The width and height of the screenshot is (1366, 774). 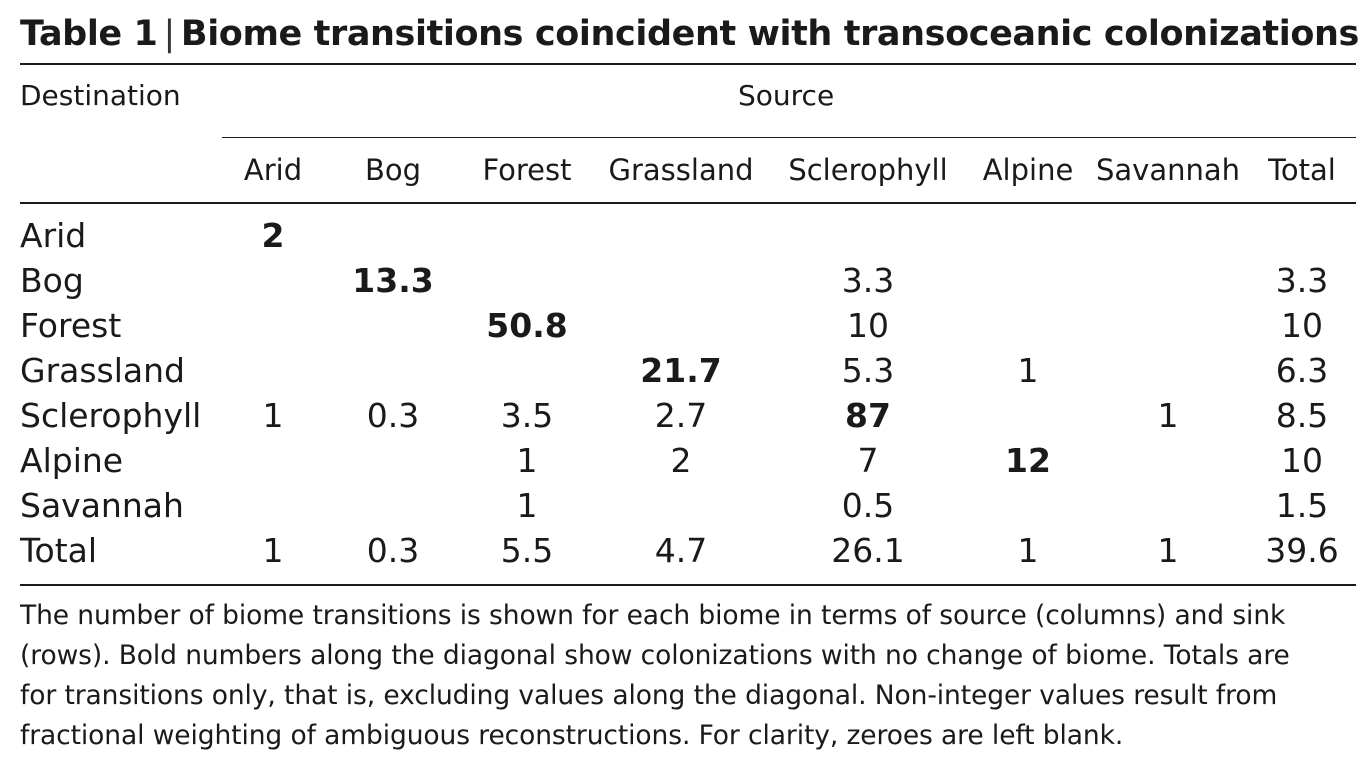 What do you see at coordinates (53, 235) in the screenshot?
I see `row-label-arid: Arid` at bounding box center [53, 235].